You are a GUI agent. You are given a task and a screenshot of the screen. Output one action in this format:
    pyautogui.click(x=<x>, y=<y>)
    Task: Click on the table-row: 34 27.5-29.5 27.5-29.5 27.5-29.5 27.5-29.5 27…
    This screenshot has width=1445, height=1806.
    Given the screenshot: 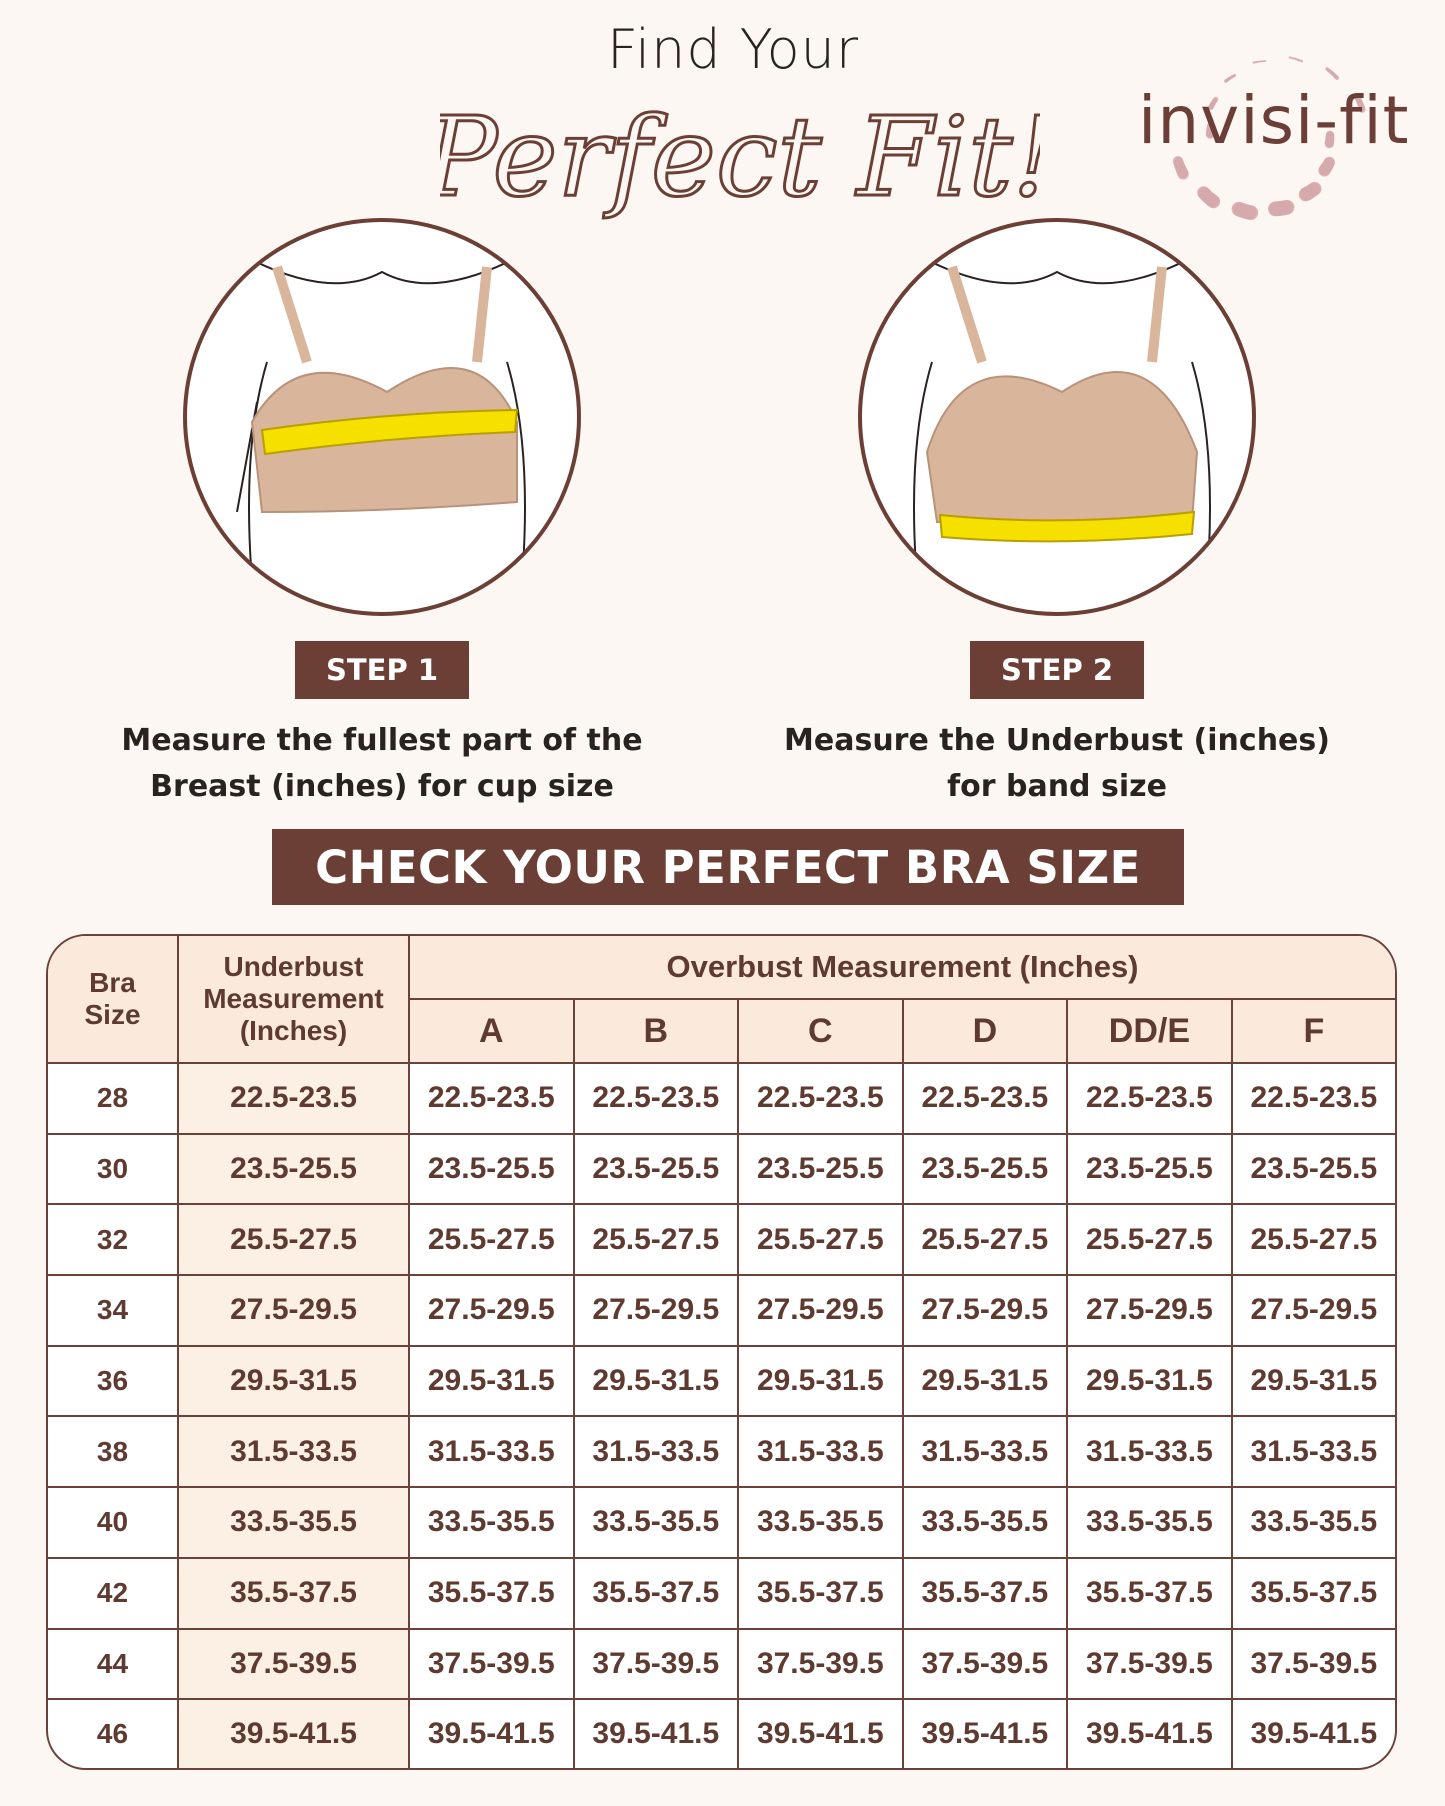 What is the action you would take?
    pyautogui.click(x=721, y=1310)
    